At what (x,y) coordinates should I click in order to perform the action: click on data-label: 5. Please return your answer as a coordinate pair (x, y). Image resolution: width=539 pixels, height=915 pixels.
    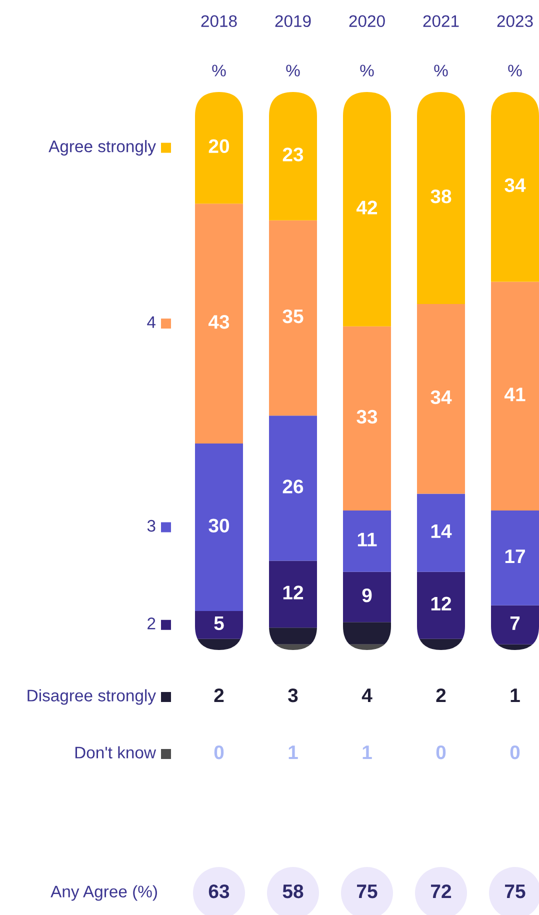
    Looking at the image, I should click on (219, 623).